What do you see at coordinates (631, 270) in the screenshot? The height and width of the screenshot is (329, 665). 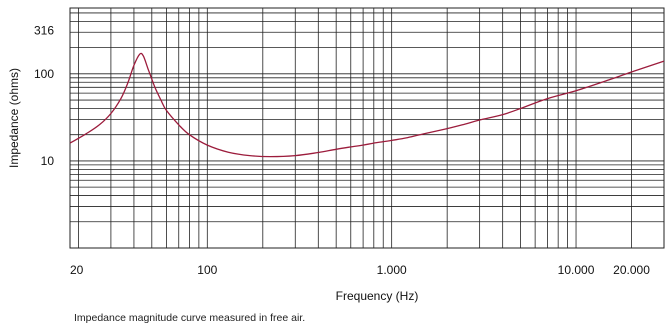 I see `x-tick-label: 20.000` at bounding box center [631, 270].